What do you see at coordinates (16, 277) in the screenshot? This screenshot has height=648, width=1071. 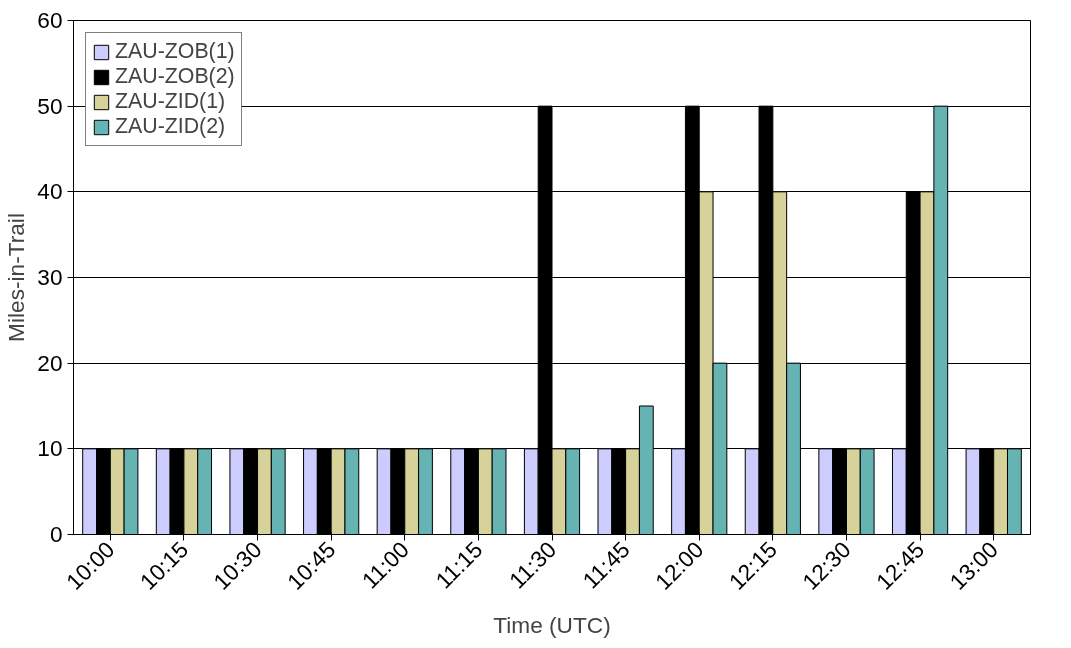 I see `y-axis-title: Miles-in-Trail` at bounding box center [16, 277].